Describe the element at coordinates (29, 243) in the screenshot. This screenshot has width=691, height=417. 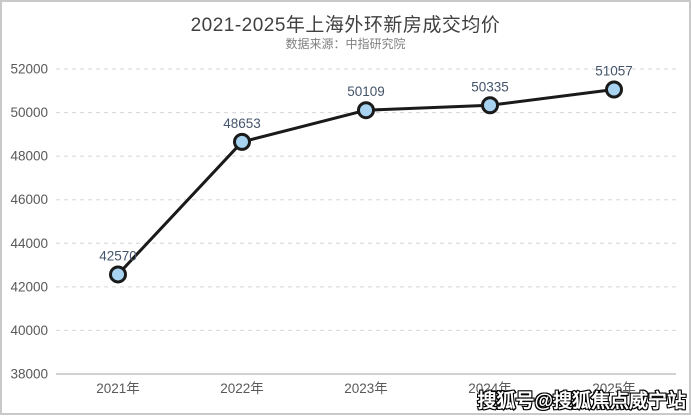
I see `y-axis-tick-label: 44000` at that location.